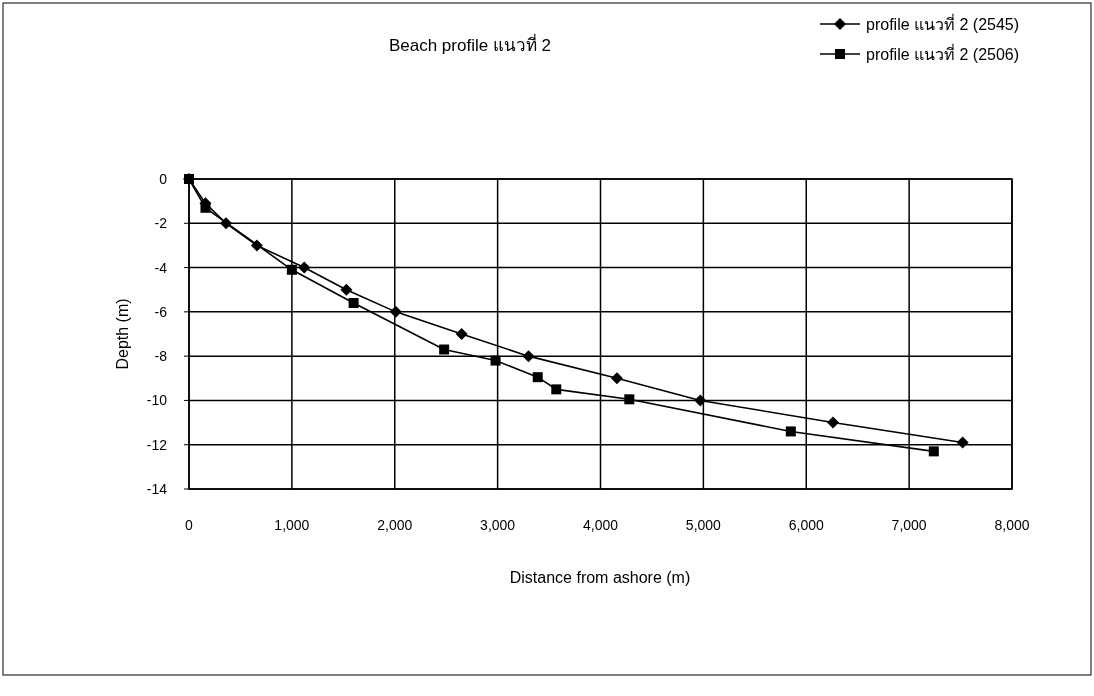 The height and width of the screenshot is (696, 1094). I want to click on legend-label: profile แนวที่ 2 (2506), so click(943, 53).